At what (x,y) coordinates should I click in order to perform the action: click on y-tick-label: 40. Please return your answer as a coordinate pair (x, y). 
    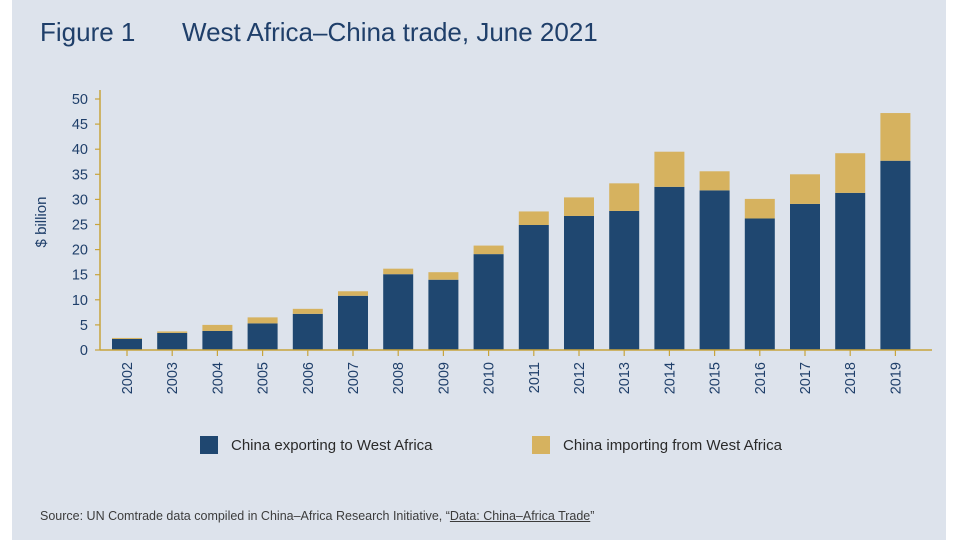
    Looking at the image, I should click on (80, 150).